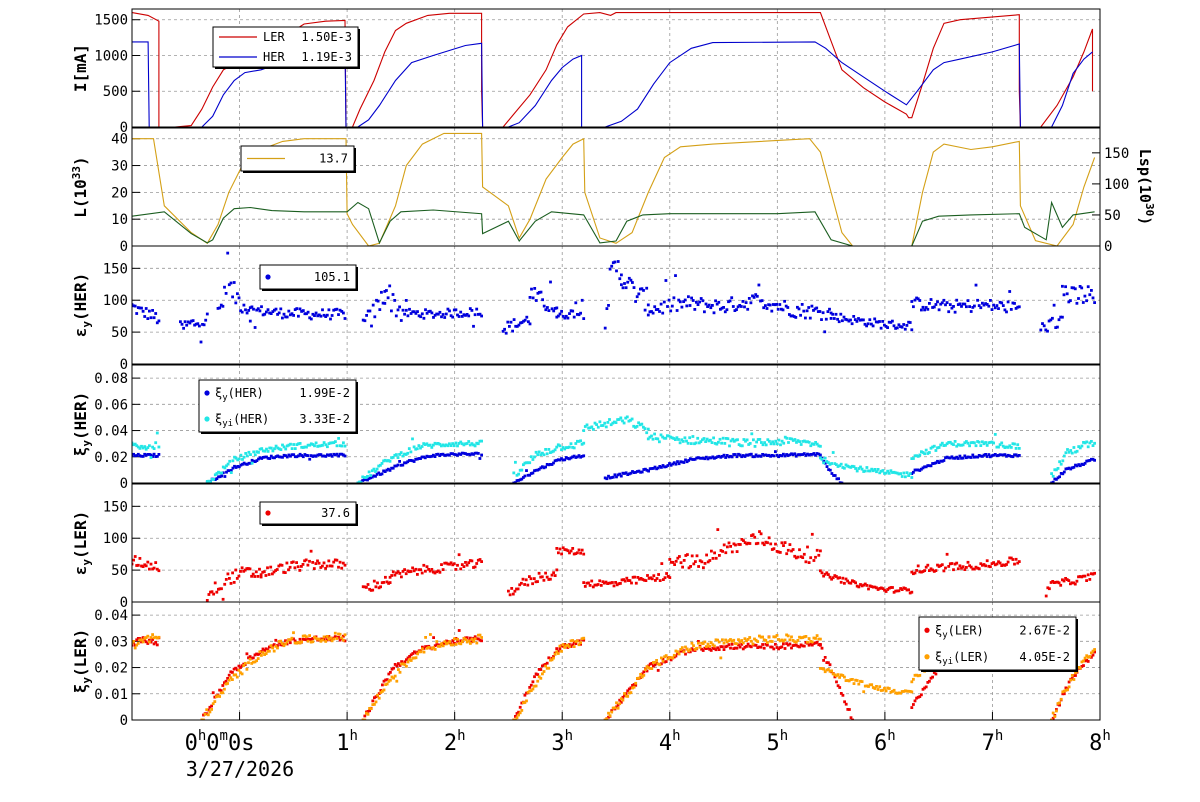 The image size is (1200, 802). Describe the element at coordinates (1044, 630) in the screenshot. I see `legend-value: 2.67E-2` at that location.